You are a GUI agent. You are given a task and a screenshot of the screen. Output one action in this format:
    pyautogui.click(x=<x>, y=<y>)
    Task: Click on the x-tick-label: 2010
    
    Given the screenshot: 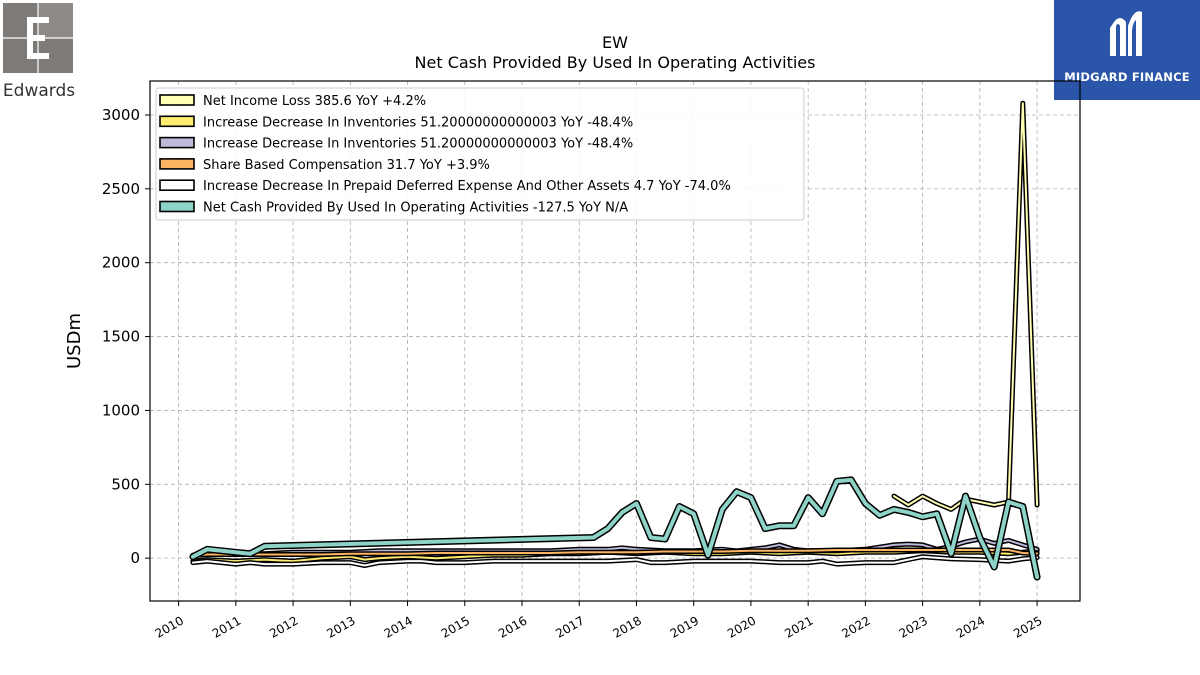 What is the action you would take?
    pyautogui.click(x=169, y=626)
    